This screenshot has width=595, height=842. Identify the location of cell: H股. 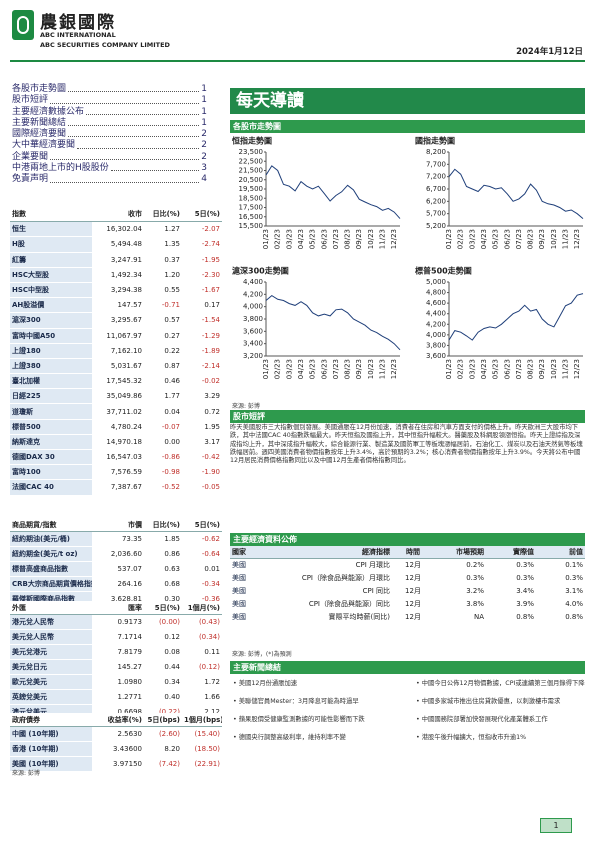
(51, 244).